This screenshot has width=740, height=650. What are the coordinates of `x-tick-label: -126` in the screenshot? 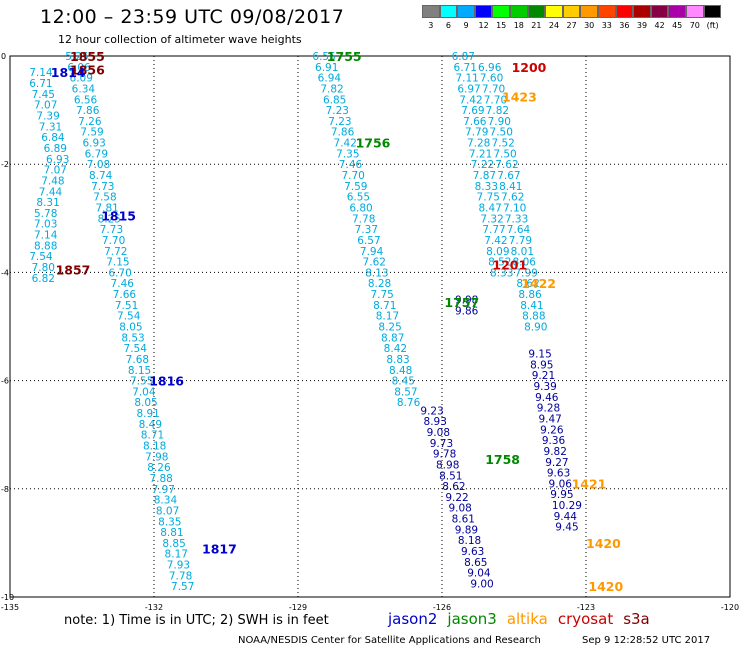 It's located at (442, 607).